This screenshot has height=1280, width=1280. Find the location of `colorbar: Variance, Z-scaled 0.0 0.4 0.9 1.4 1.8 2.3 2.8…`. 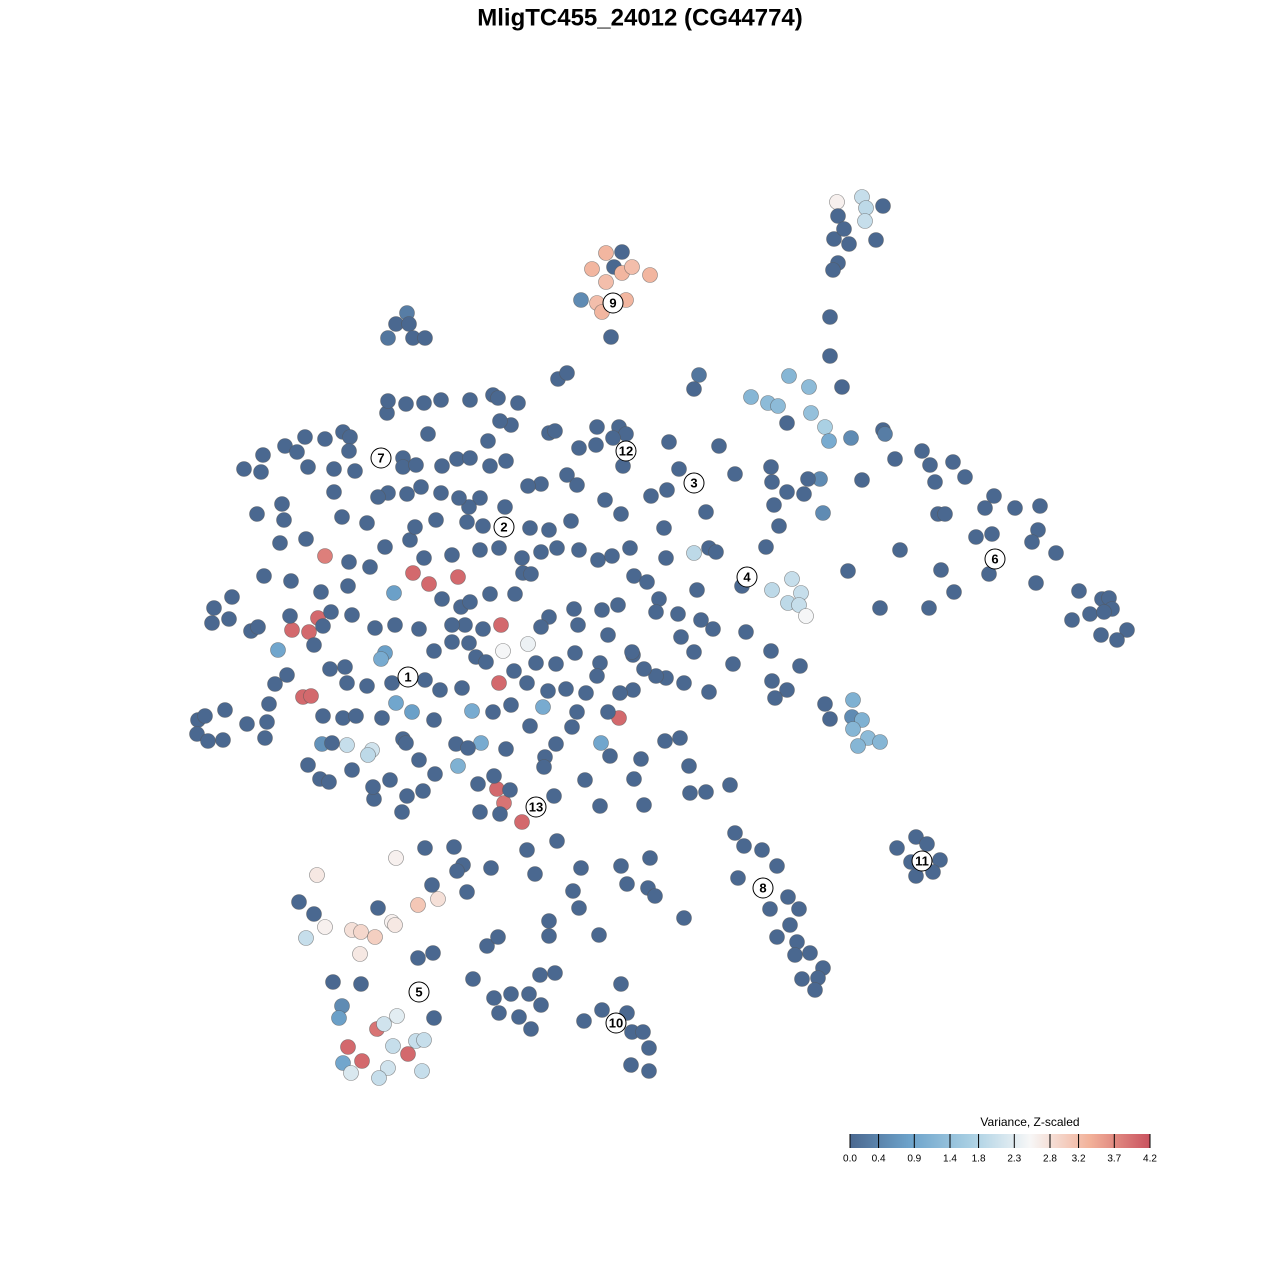

colorbar: Variance, Z-scaled 0.0 0.4 0.9 1.4 1.8 2.3 2.8… is located at coordinates (1000, 1139).